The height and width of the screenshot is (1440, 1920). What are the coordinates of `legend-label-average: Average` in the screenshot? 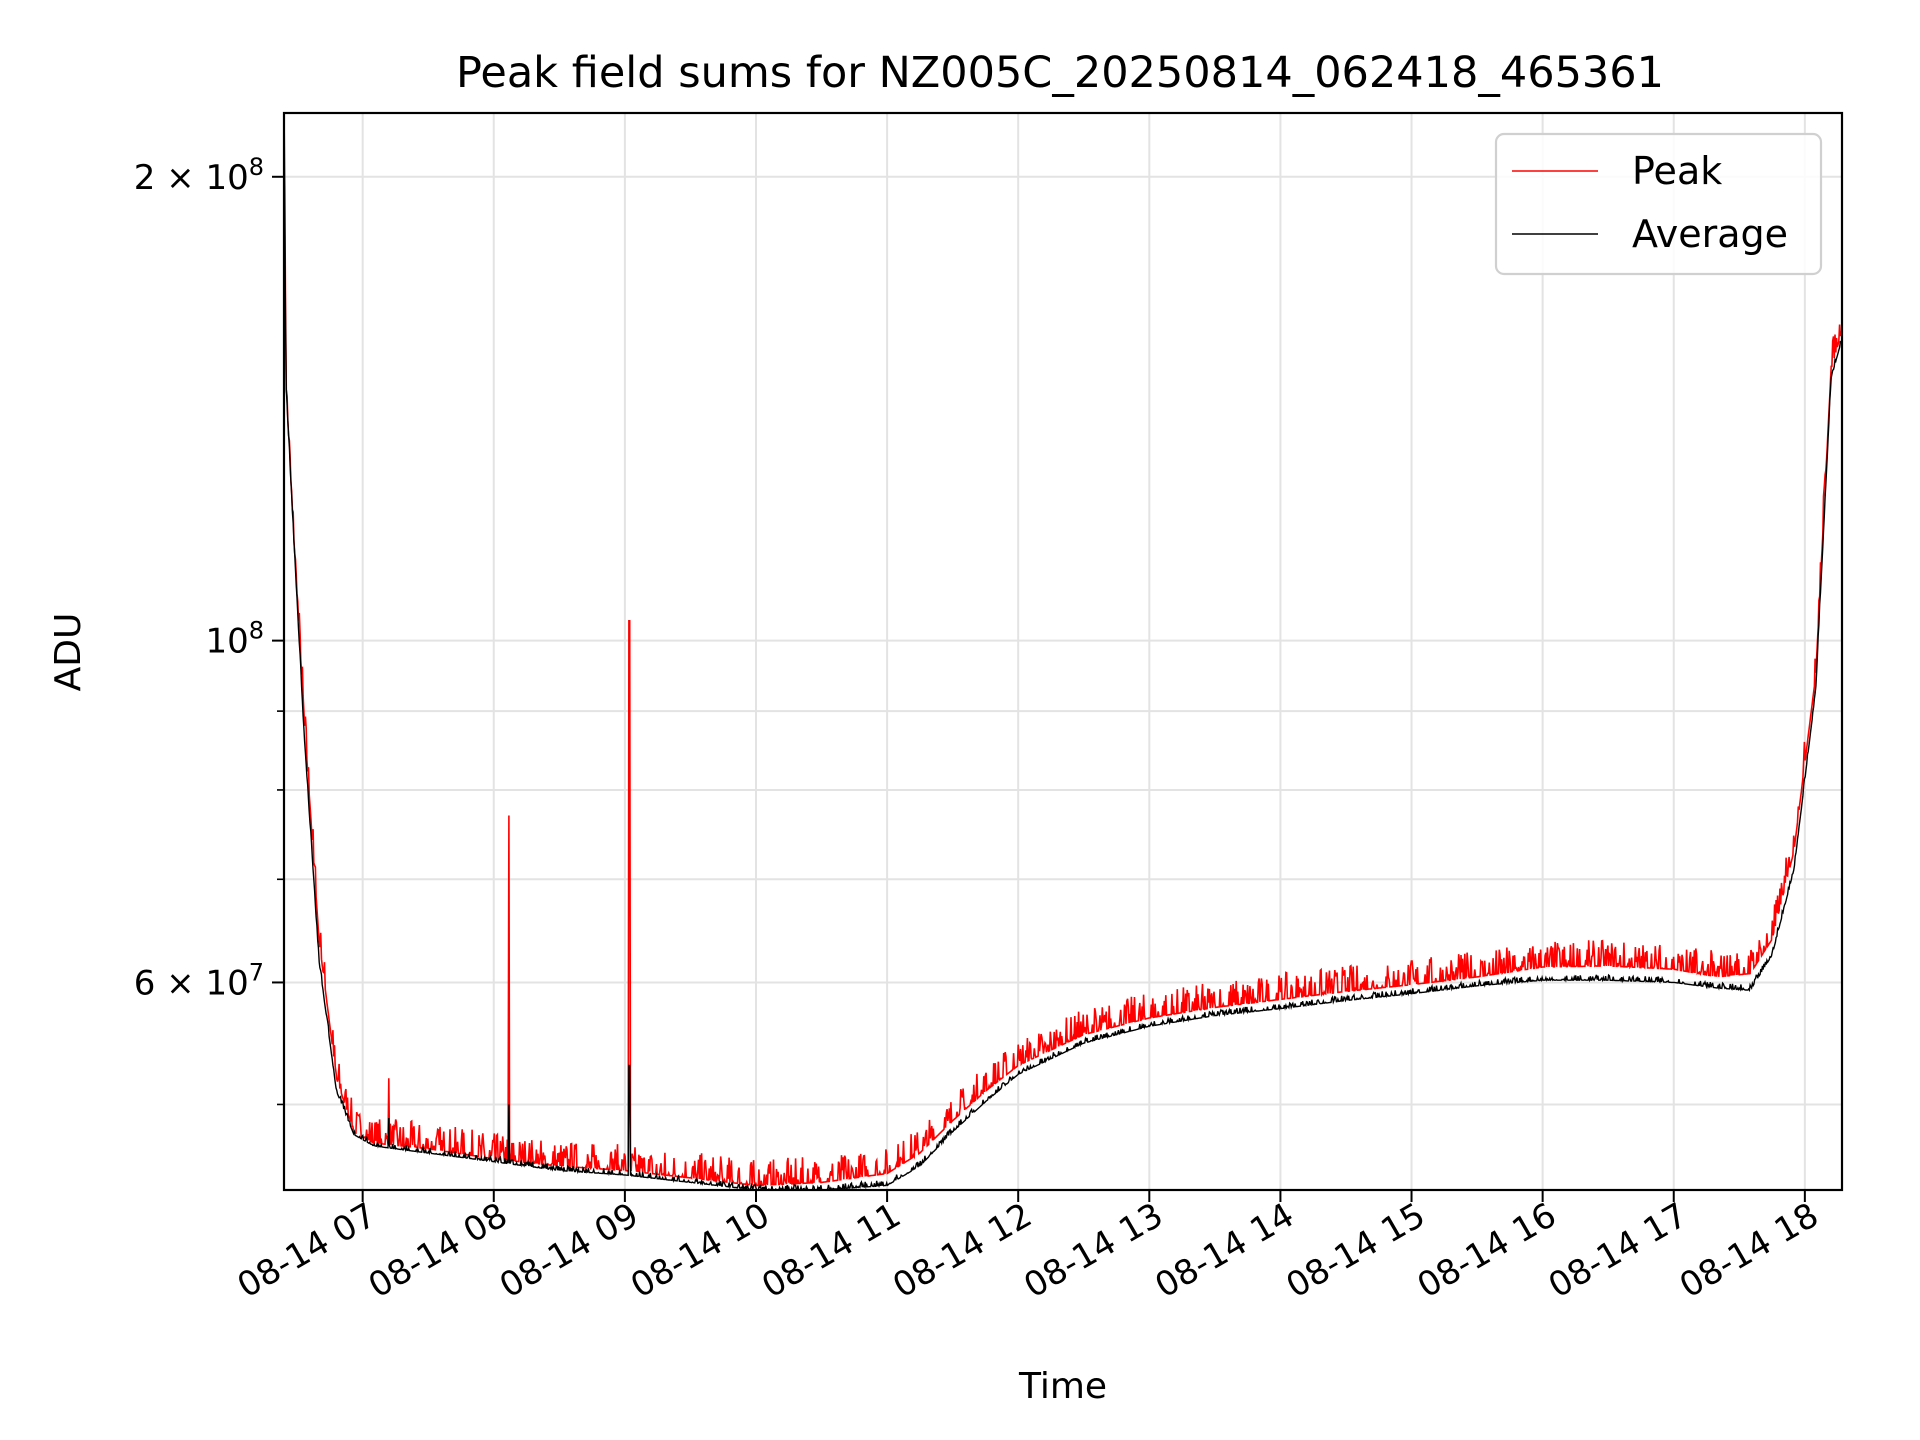 It's located at (1710, 234).